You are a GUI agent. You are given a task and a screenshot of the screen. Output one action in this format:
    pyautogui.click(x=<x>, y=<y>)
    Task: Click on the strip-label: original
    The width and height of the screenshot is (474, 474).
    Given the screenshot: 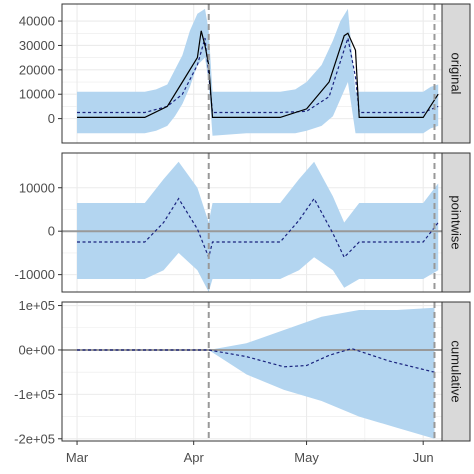 What is the action you would take?
    pyautogui.click(x=456, y=74)
    